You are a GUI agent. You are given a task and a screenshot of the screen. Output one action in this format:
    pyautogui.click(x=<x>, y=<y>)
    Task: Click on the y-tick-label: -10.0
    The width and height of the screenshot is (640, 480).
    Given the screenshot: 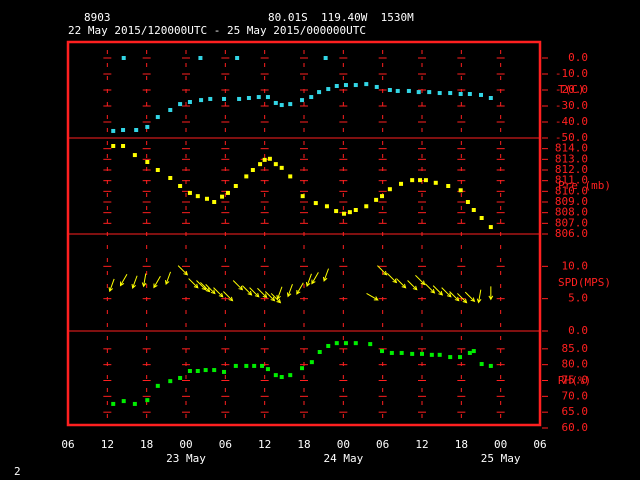 What is the action you would take?
    pyautogui.click(x=571, y=73)
    